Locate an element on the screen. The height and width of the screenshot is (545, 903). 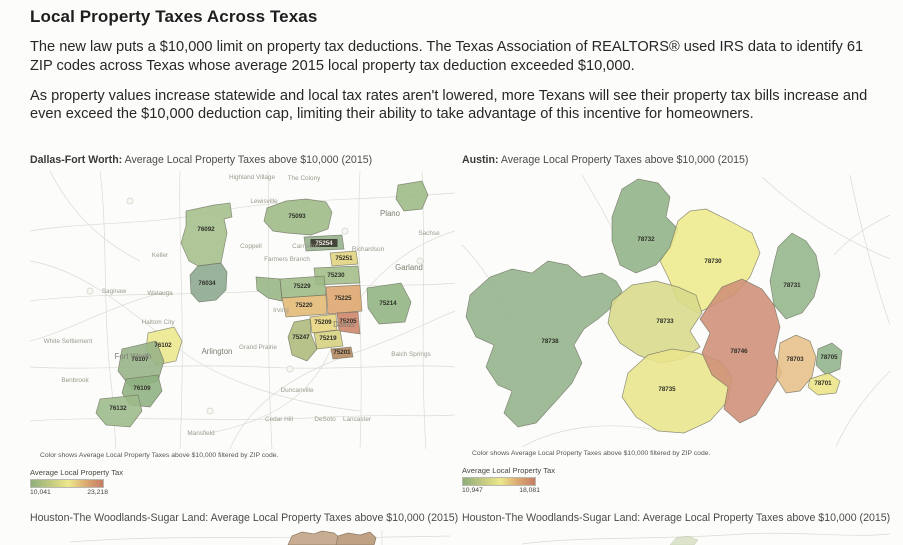
zip-label-chip is located at coordinates (324, 243).